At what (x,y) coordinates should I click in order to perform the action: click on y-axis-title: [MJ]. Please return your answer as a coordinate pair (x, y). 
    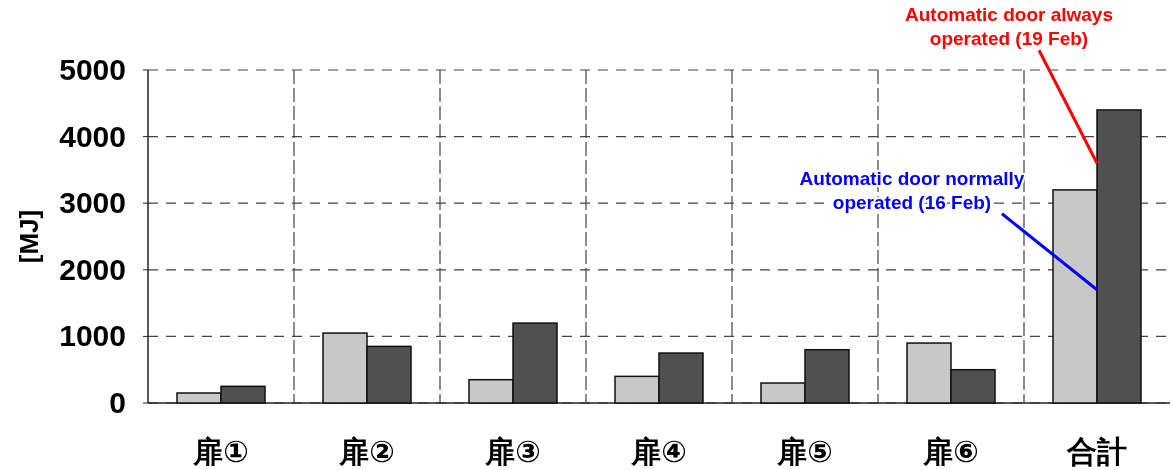
    Looking at the image, I should click on (29, 236).